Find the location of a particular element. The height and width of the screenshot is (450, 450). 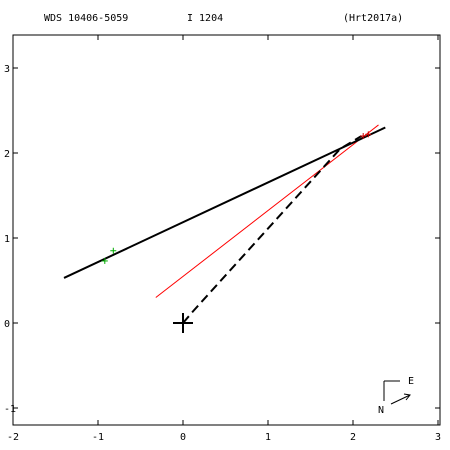

header-designation: WDS 10406-5059 is located at coordinates (86, 18).